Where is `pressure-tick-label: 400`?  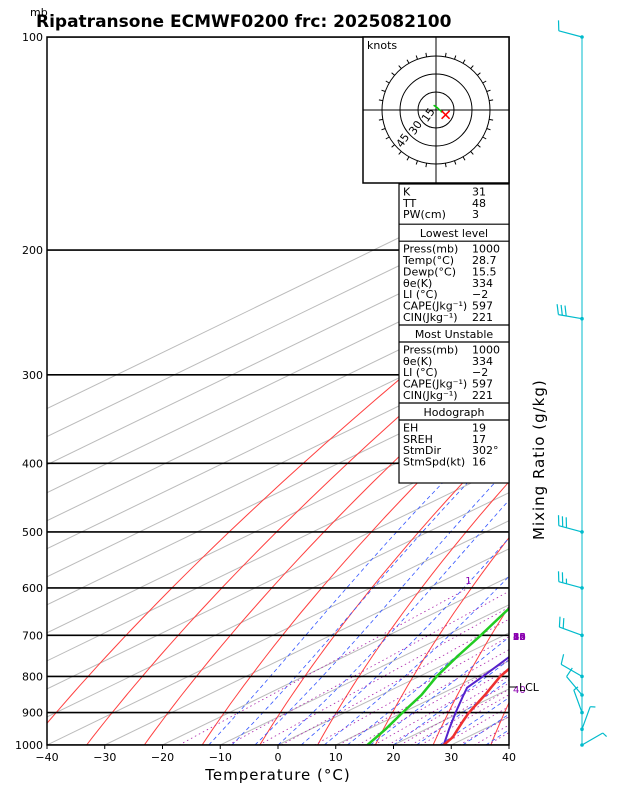 pressure-tick-label: 400 is located at coordinates (32, 463).